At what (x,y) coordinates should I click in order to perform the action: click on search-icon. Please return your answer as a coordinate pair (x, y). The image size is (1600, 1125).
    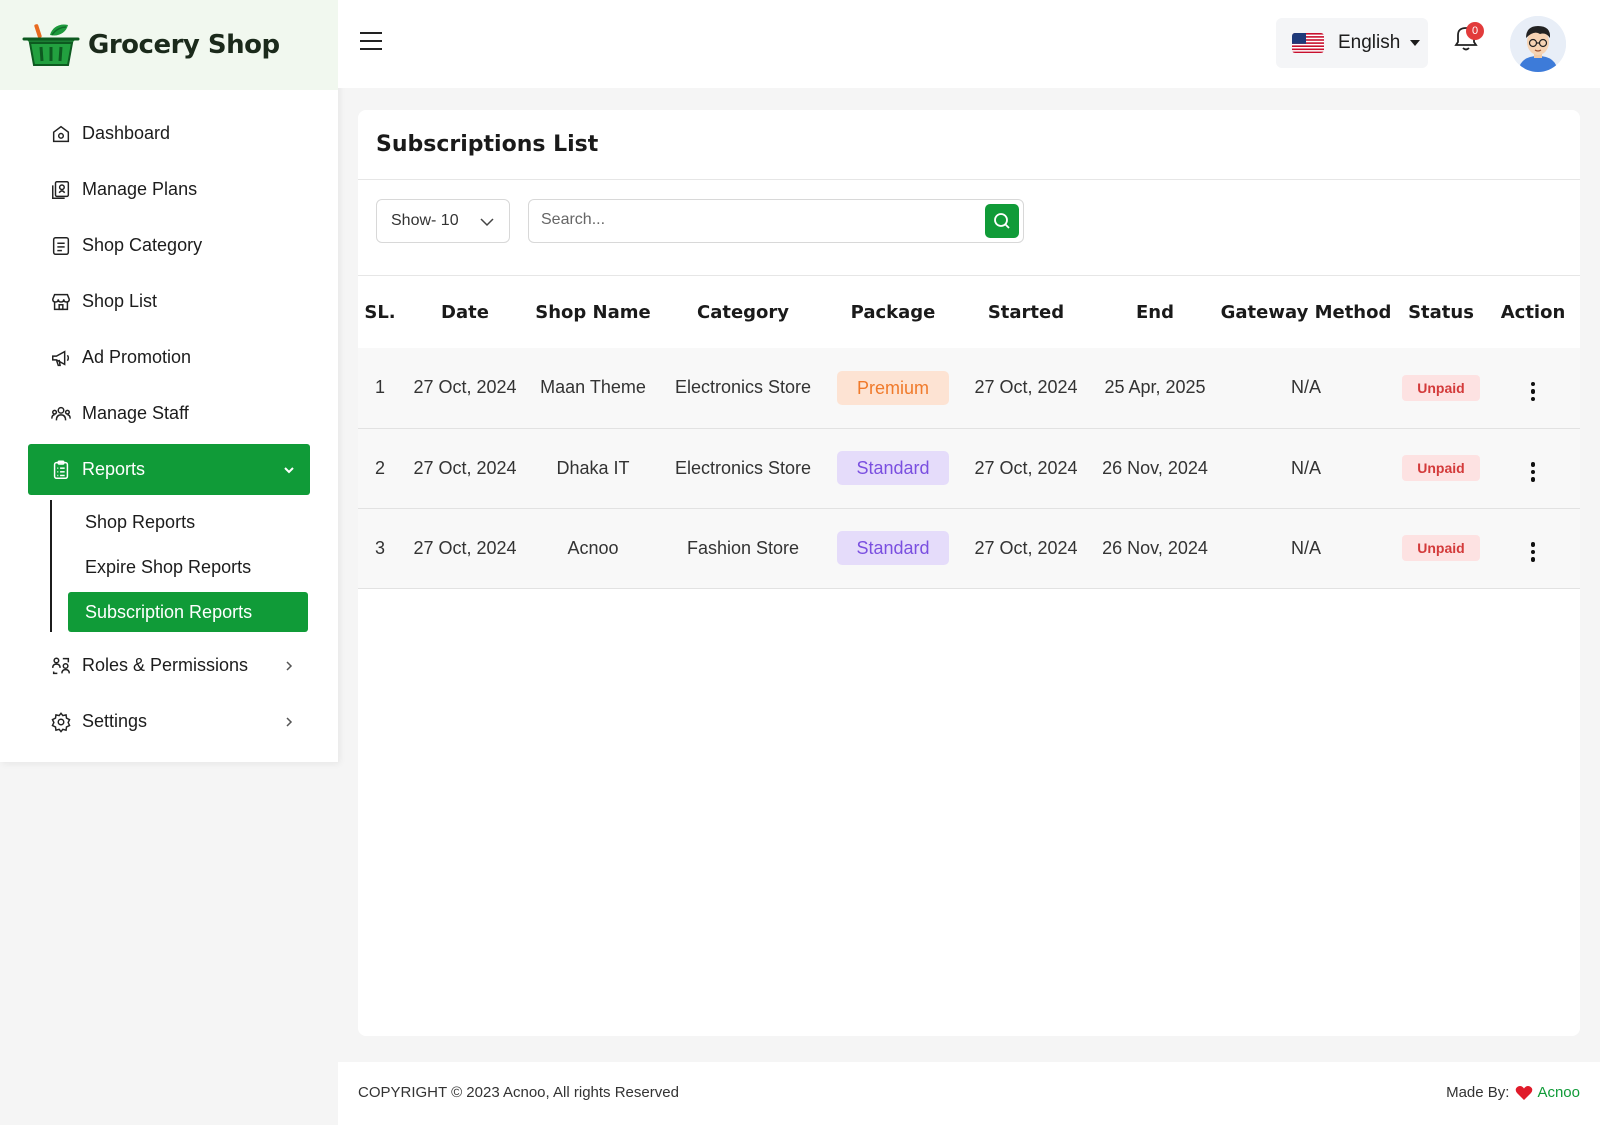
    Looking at the image, I should click on (1002, 221).